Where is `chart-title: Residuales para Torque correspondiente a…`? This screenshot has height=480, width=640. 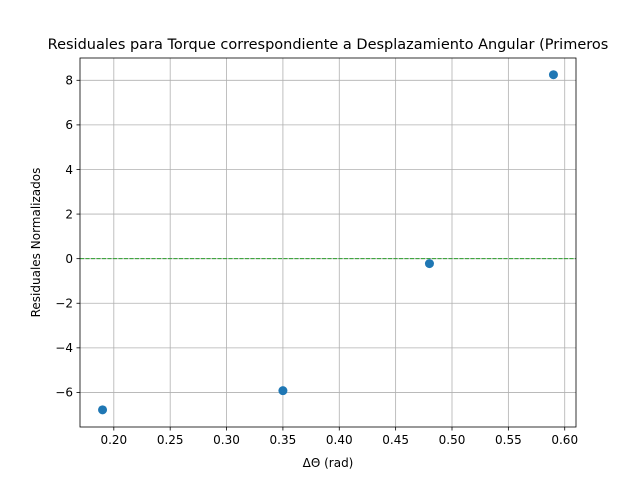 chart-title: Residuales para Torque correspondiente a… is located at coordinates (328, 45).